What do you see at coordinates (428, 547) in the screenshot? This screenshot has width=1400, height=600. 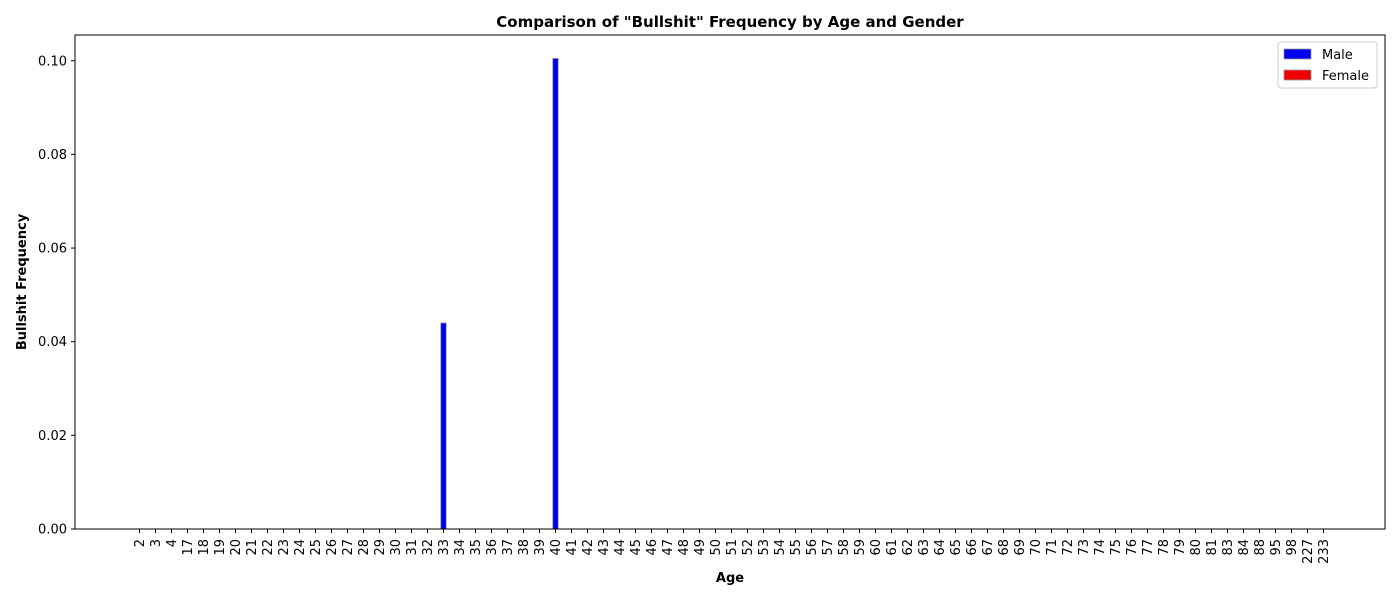 I see `x-tick-label: 32` at bounding box center [428, 547].